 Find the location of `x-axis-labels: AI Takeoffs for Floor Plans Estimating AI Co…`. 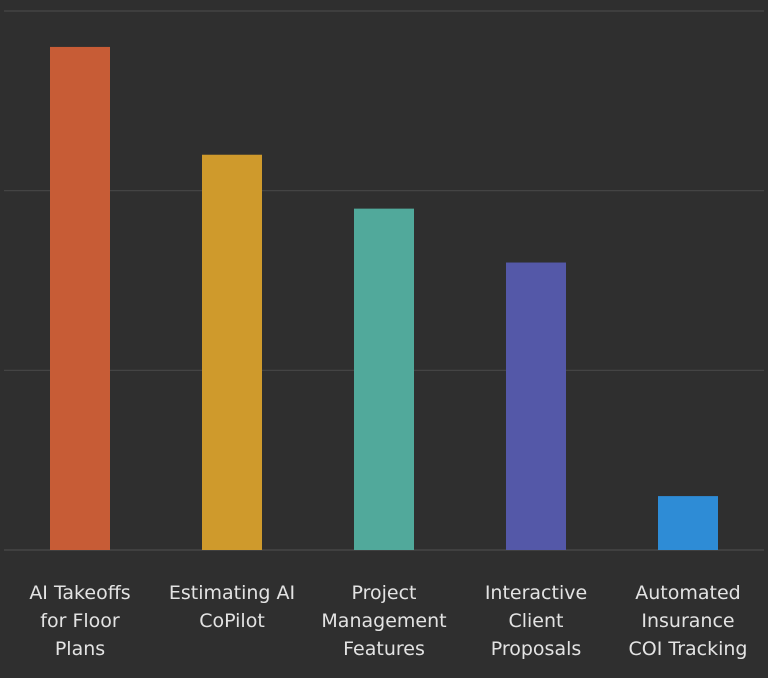

x-axis-labels: AI Takeoffs for Floor Plans Estimating AI Co… is located at coordinates (388, 621).